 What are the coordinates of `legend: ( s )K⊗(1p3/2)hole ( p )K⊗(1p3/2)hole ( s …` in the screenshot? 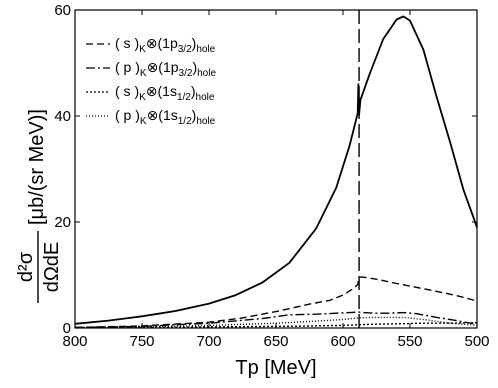 It's located at (151, 81).